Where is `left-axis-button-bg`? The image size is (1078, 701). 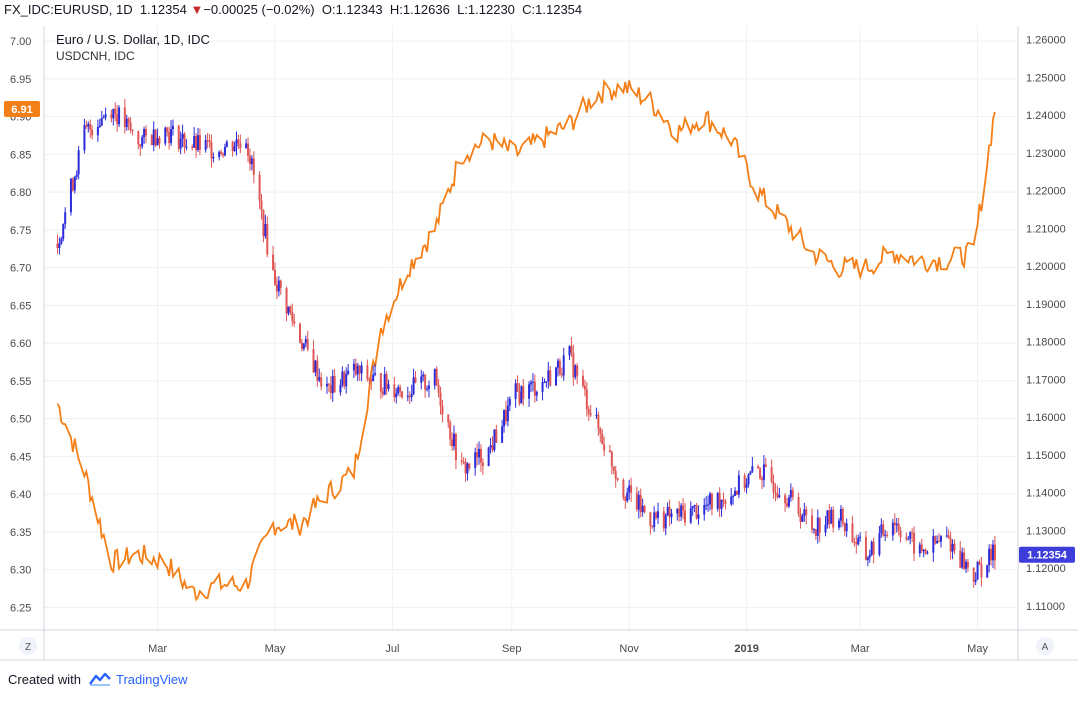
left-axis-button-bg is located at coordinates (28, 646).